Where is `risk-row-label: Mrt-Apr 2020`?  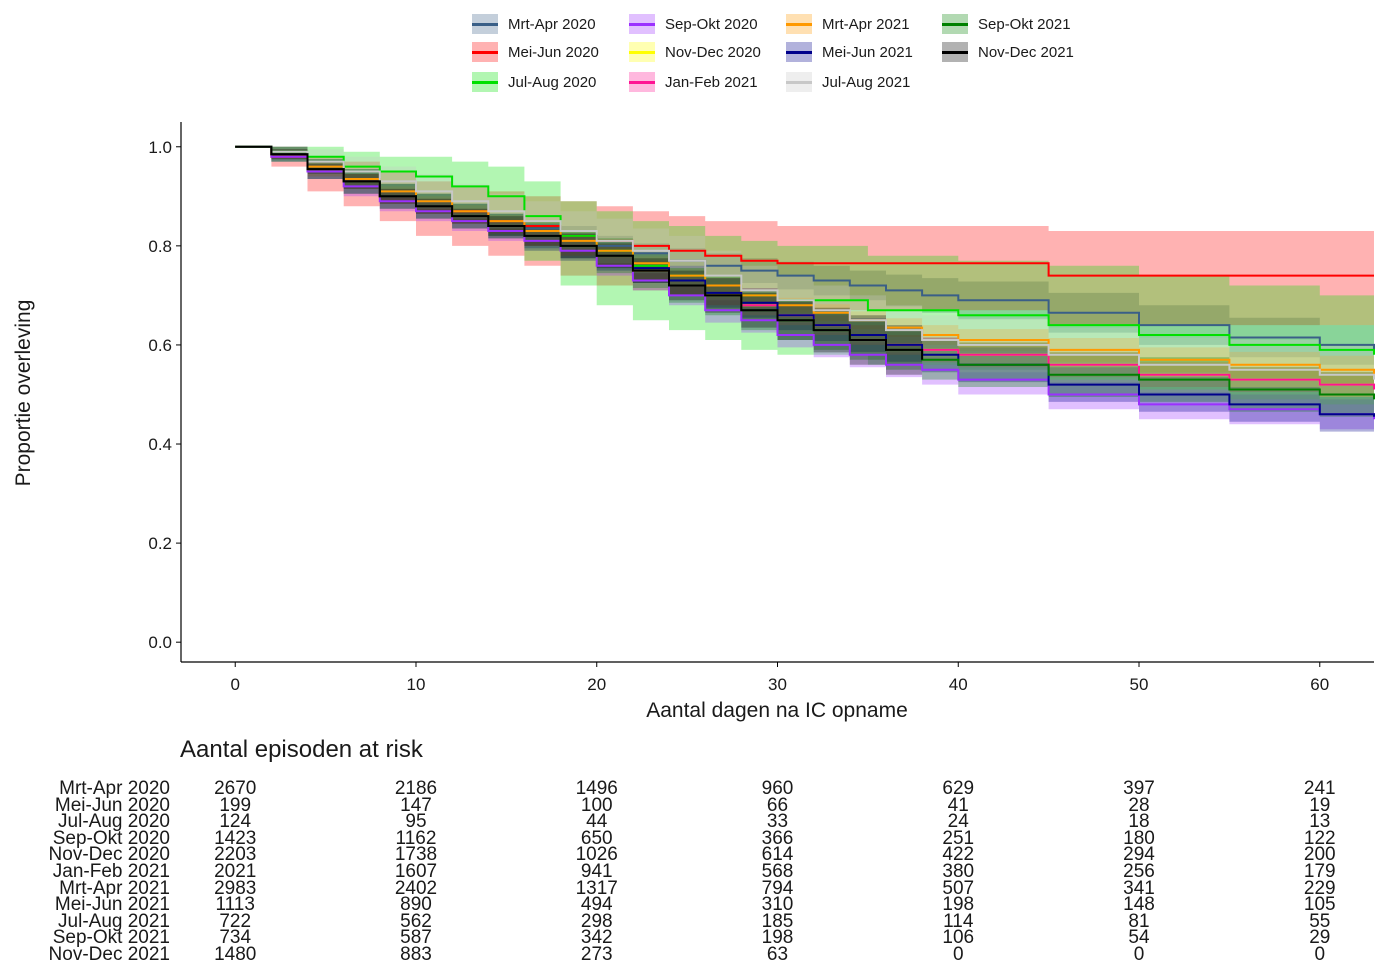 risk-row-label: Mrt-Apr 2020 is located at coordinates (114, 788).